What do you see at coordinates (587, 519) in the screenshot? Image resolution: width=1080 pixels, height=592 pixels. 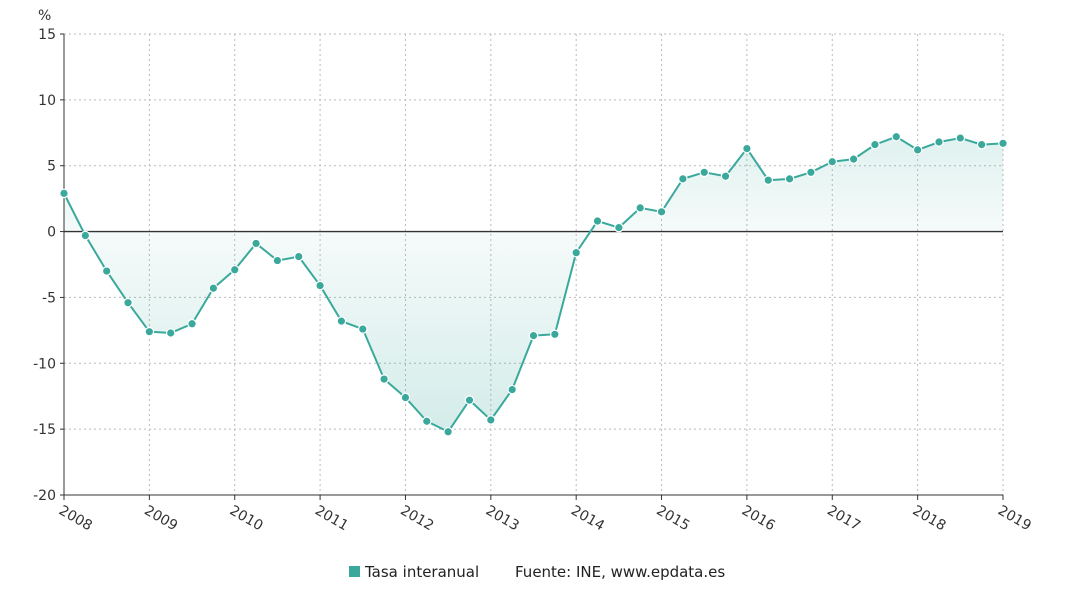 I see `x-tick-label: 2014` at bounding box center [587, 519].